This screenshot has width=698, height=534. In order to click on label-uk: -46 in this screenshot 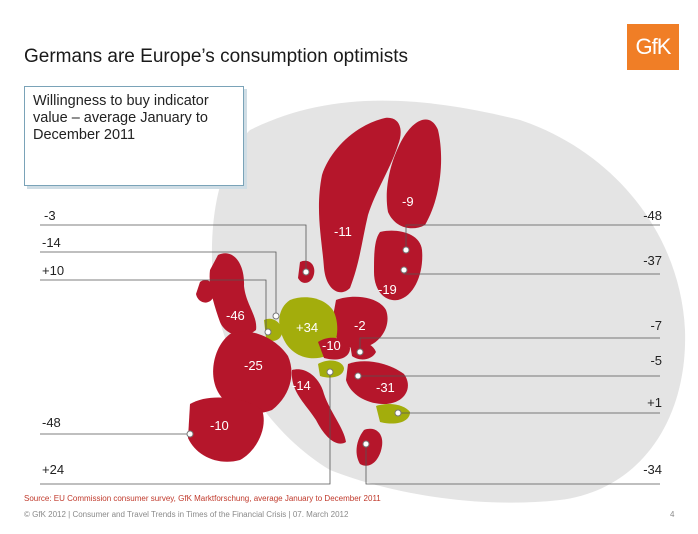, I will do `click(235, 315)`.